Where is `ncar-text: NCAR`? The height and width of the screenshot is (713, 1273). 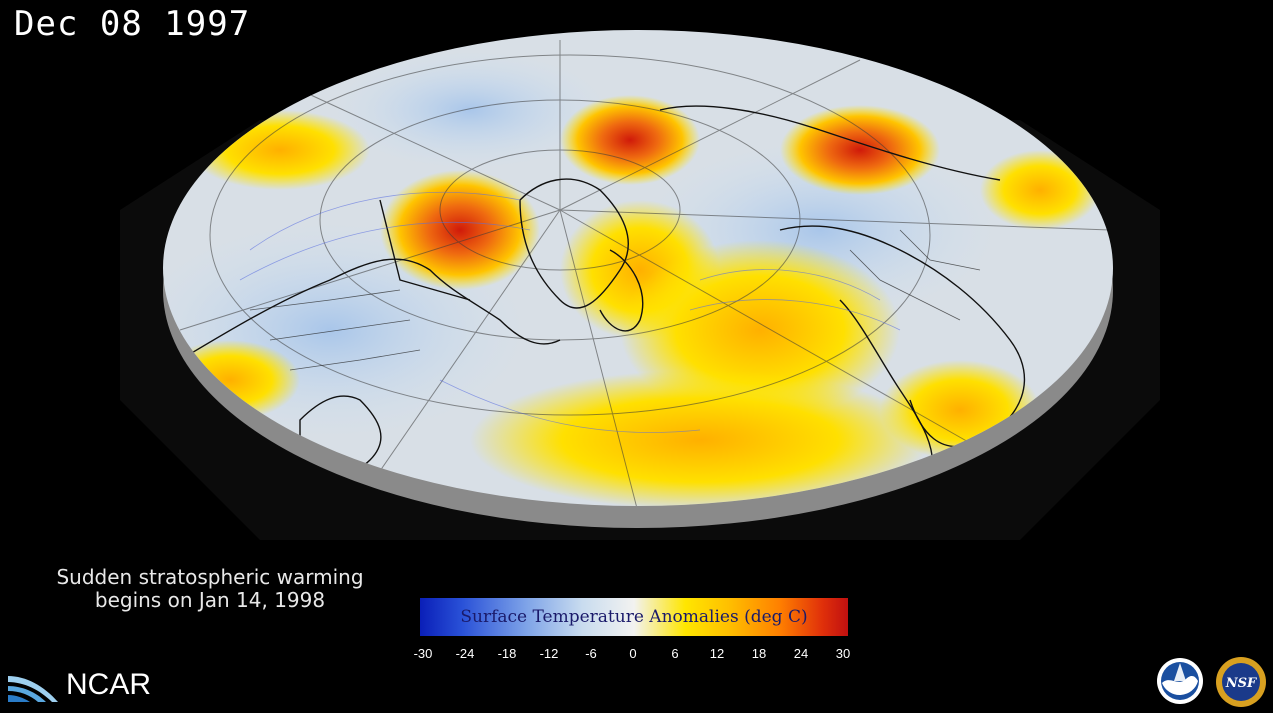 ncar-text: NCAR is located at coordinates (109, 684).